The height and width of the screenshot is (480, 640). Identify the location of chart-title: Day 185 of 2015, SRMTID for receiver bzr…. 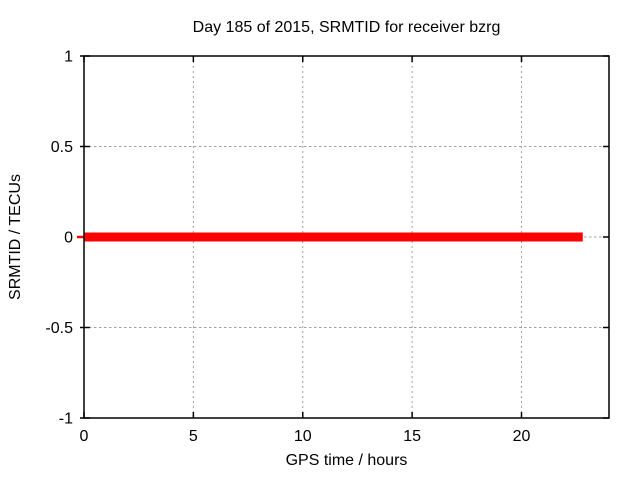
(346, 27).